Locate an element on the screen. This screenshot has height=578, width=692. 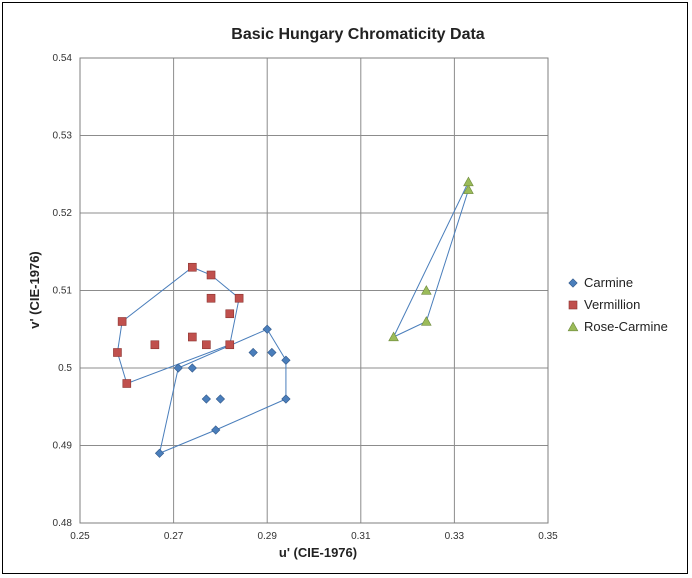
y-tick-label: 0.54 is located at coordinates (63, 58).